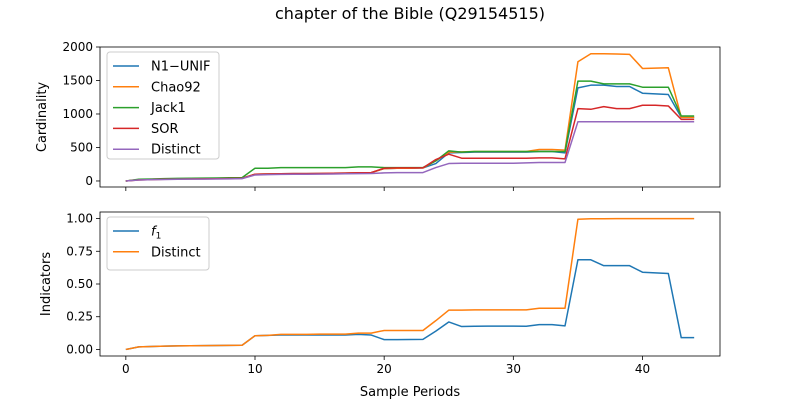 This screenshot has height=400, width=800. Describe the element at coordinates (180, 67) in the screenshot. I see `legend-label: N1−UNIF` at that location.